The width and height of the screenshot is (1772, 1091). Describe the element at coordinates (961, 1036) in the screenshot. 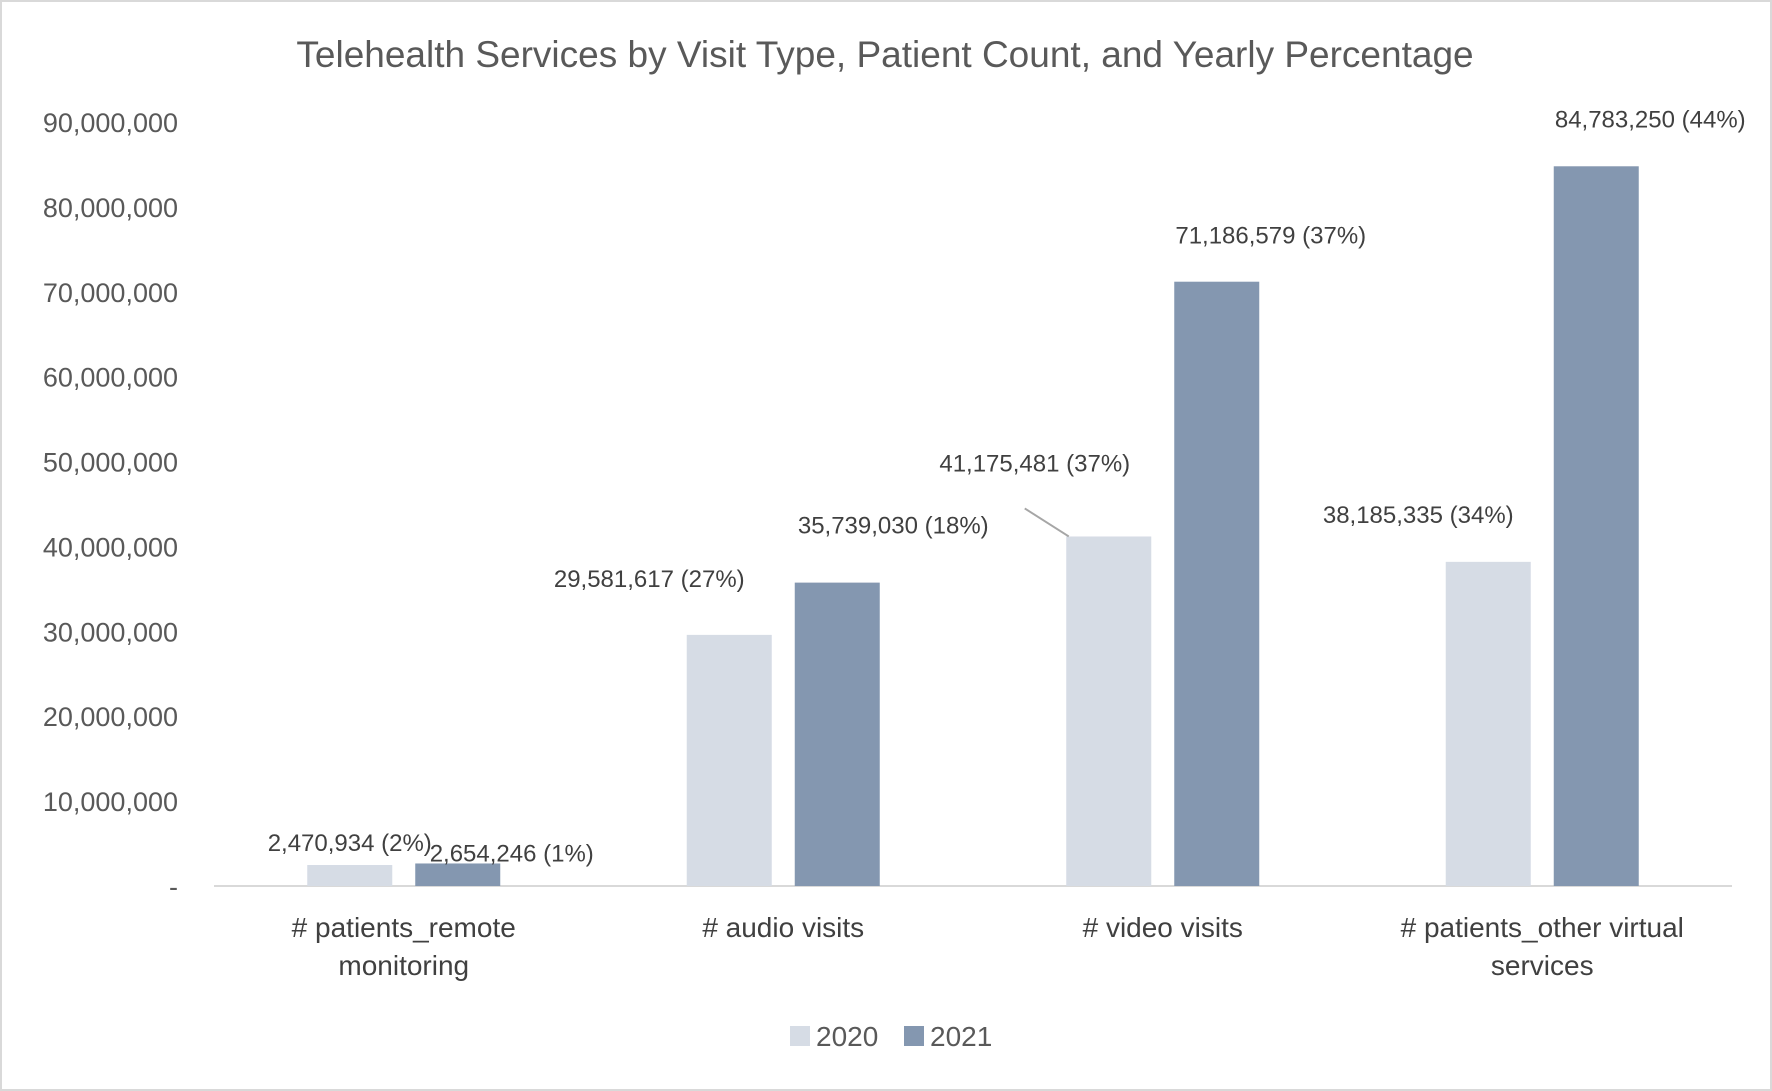

I see `legend-label-2021: 2021` at that location.